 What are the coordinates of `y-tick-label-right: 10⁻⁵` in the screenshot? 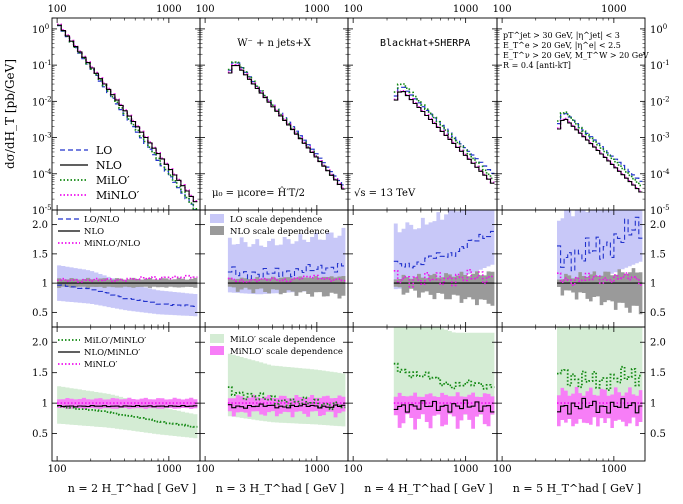 It's located at (660, 210).